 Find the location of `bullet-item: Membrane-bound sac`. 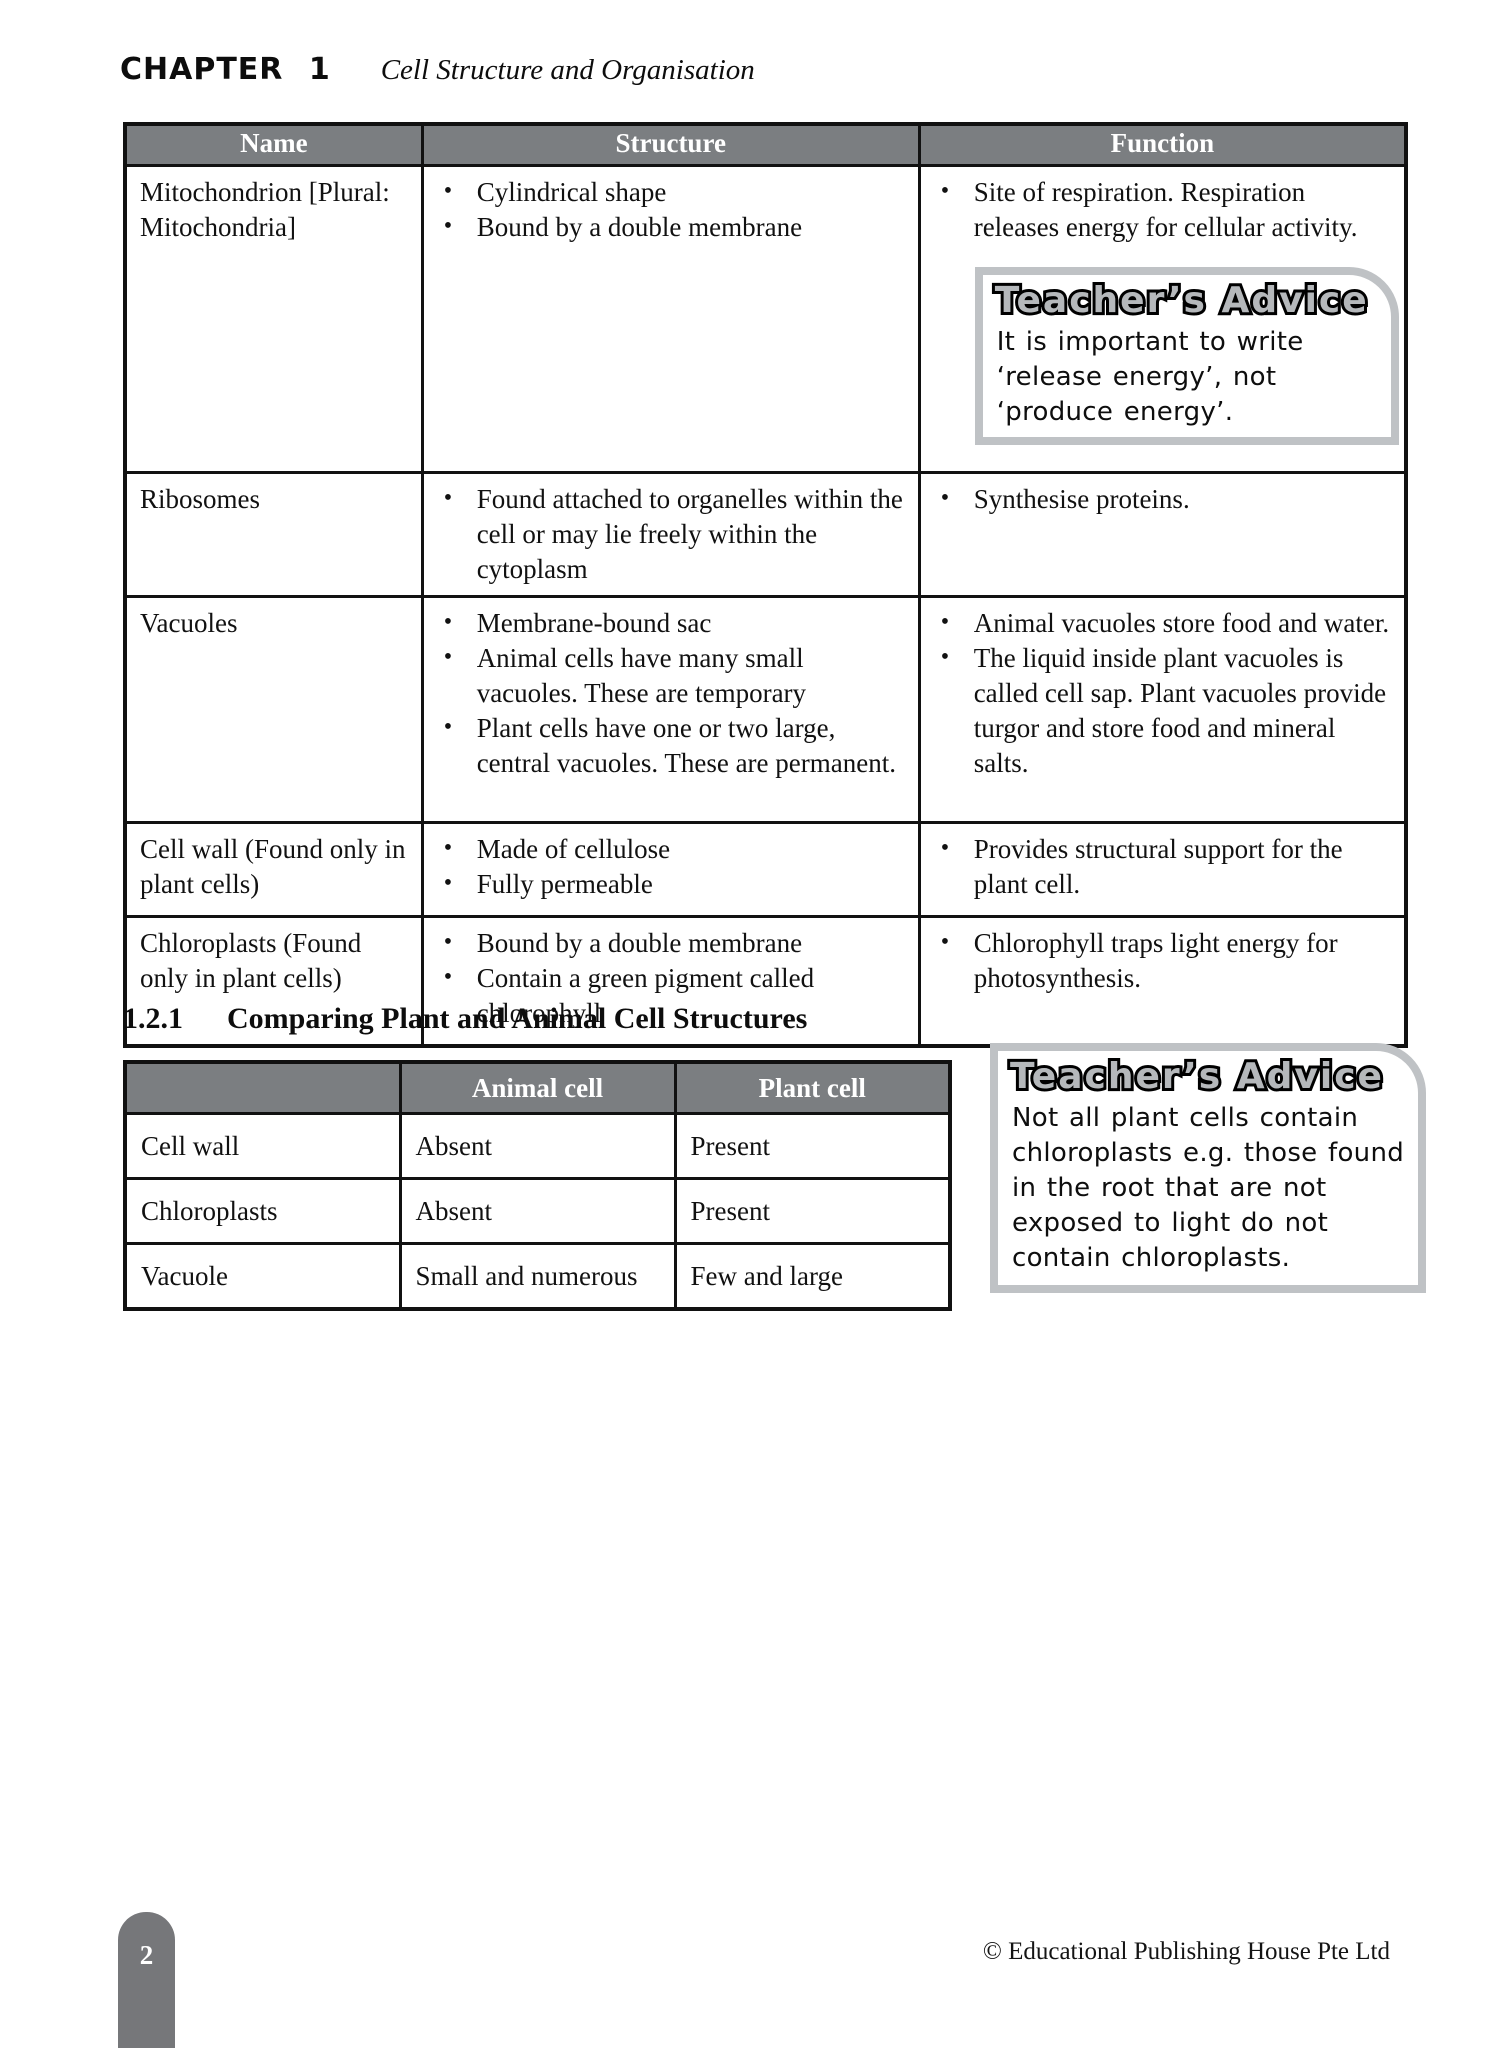

bullet-item: Membrane-bound sac is located at coordinates (674, 623).